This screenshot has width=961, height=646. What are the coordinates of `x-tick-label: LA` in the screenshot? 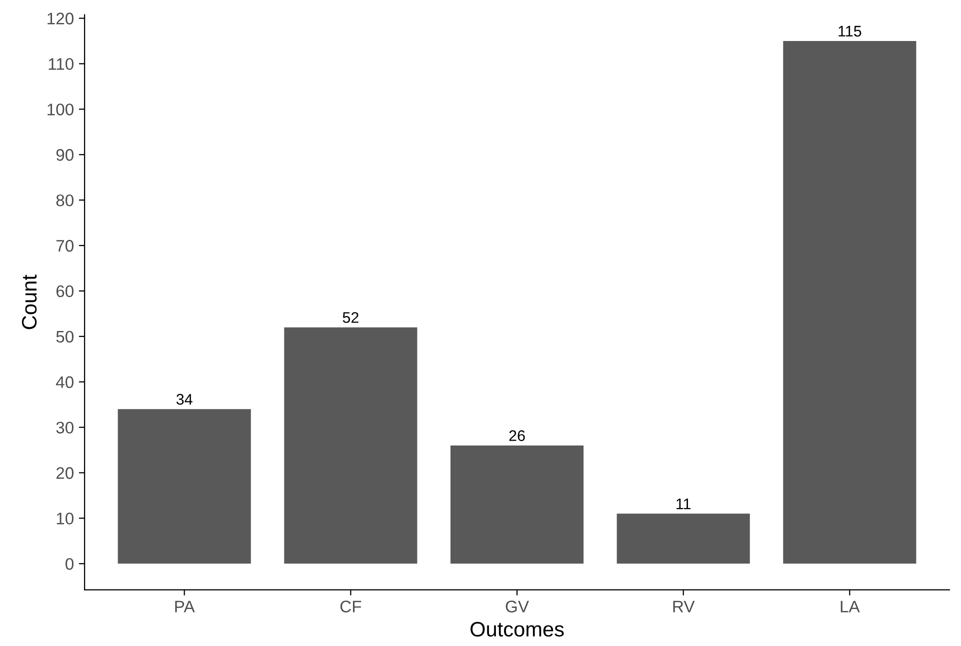 It's located at (850, 606).